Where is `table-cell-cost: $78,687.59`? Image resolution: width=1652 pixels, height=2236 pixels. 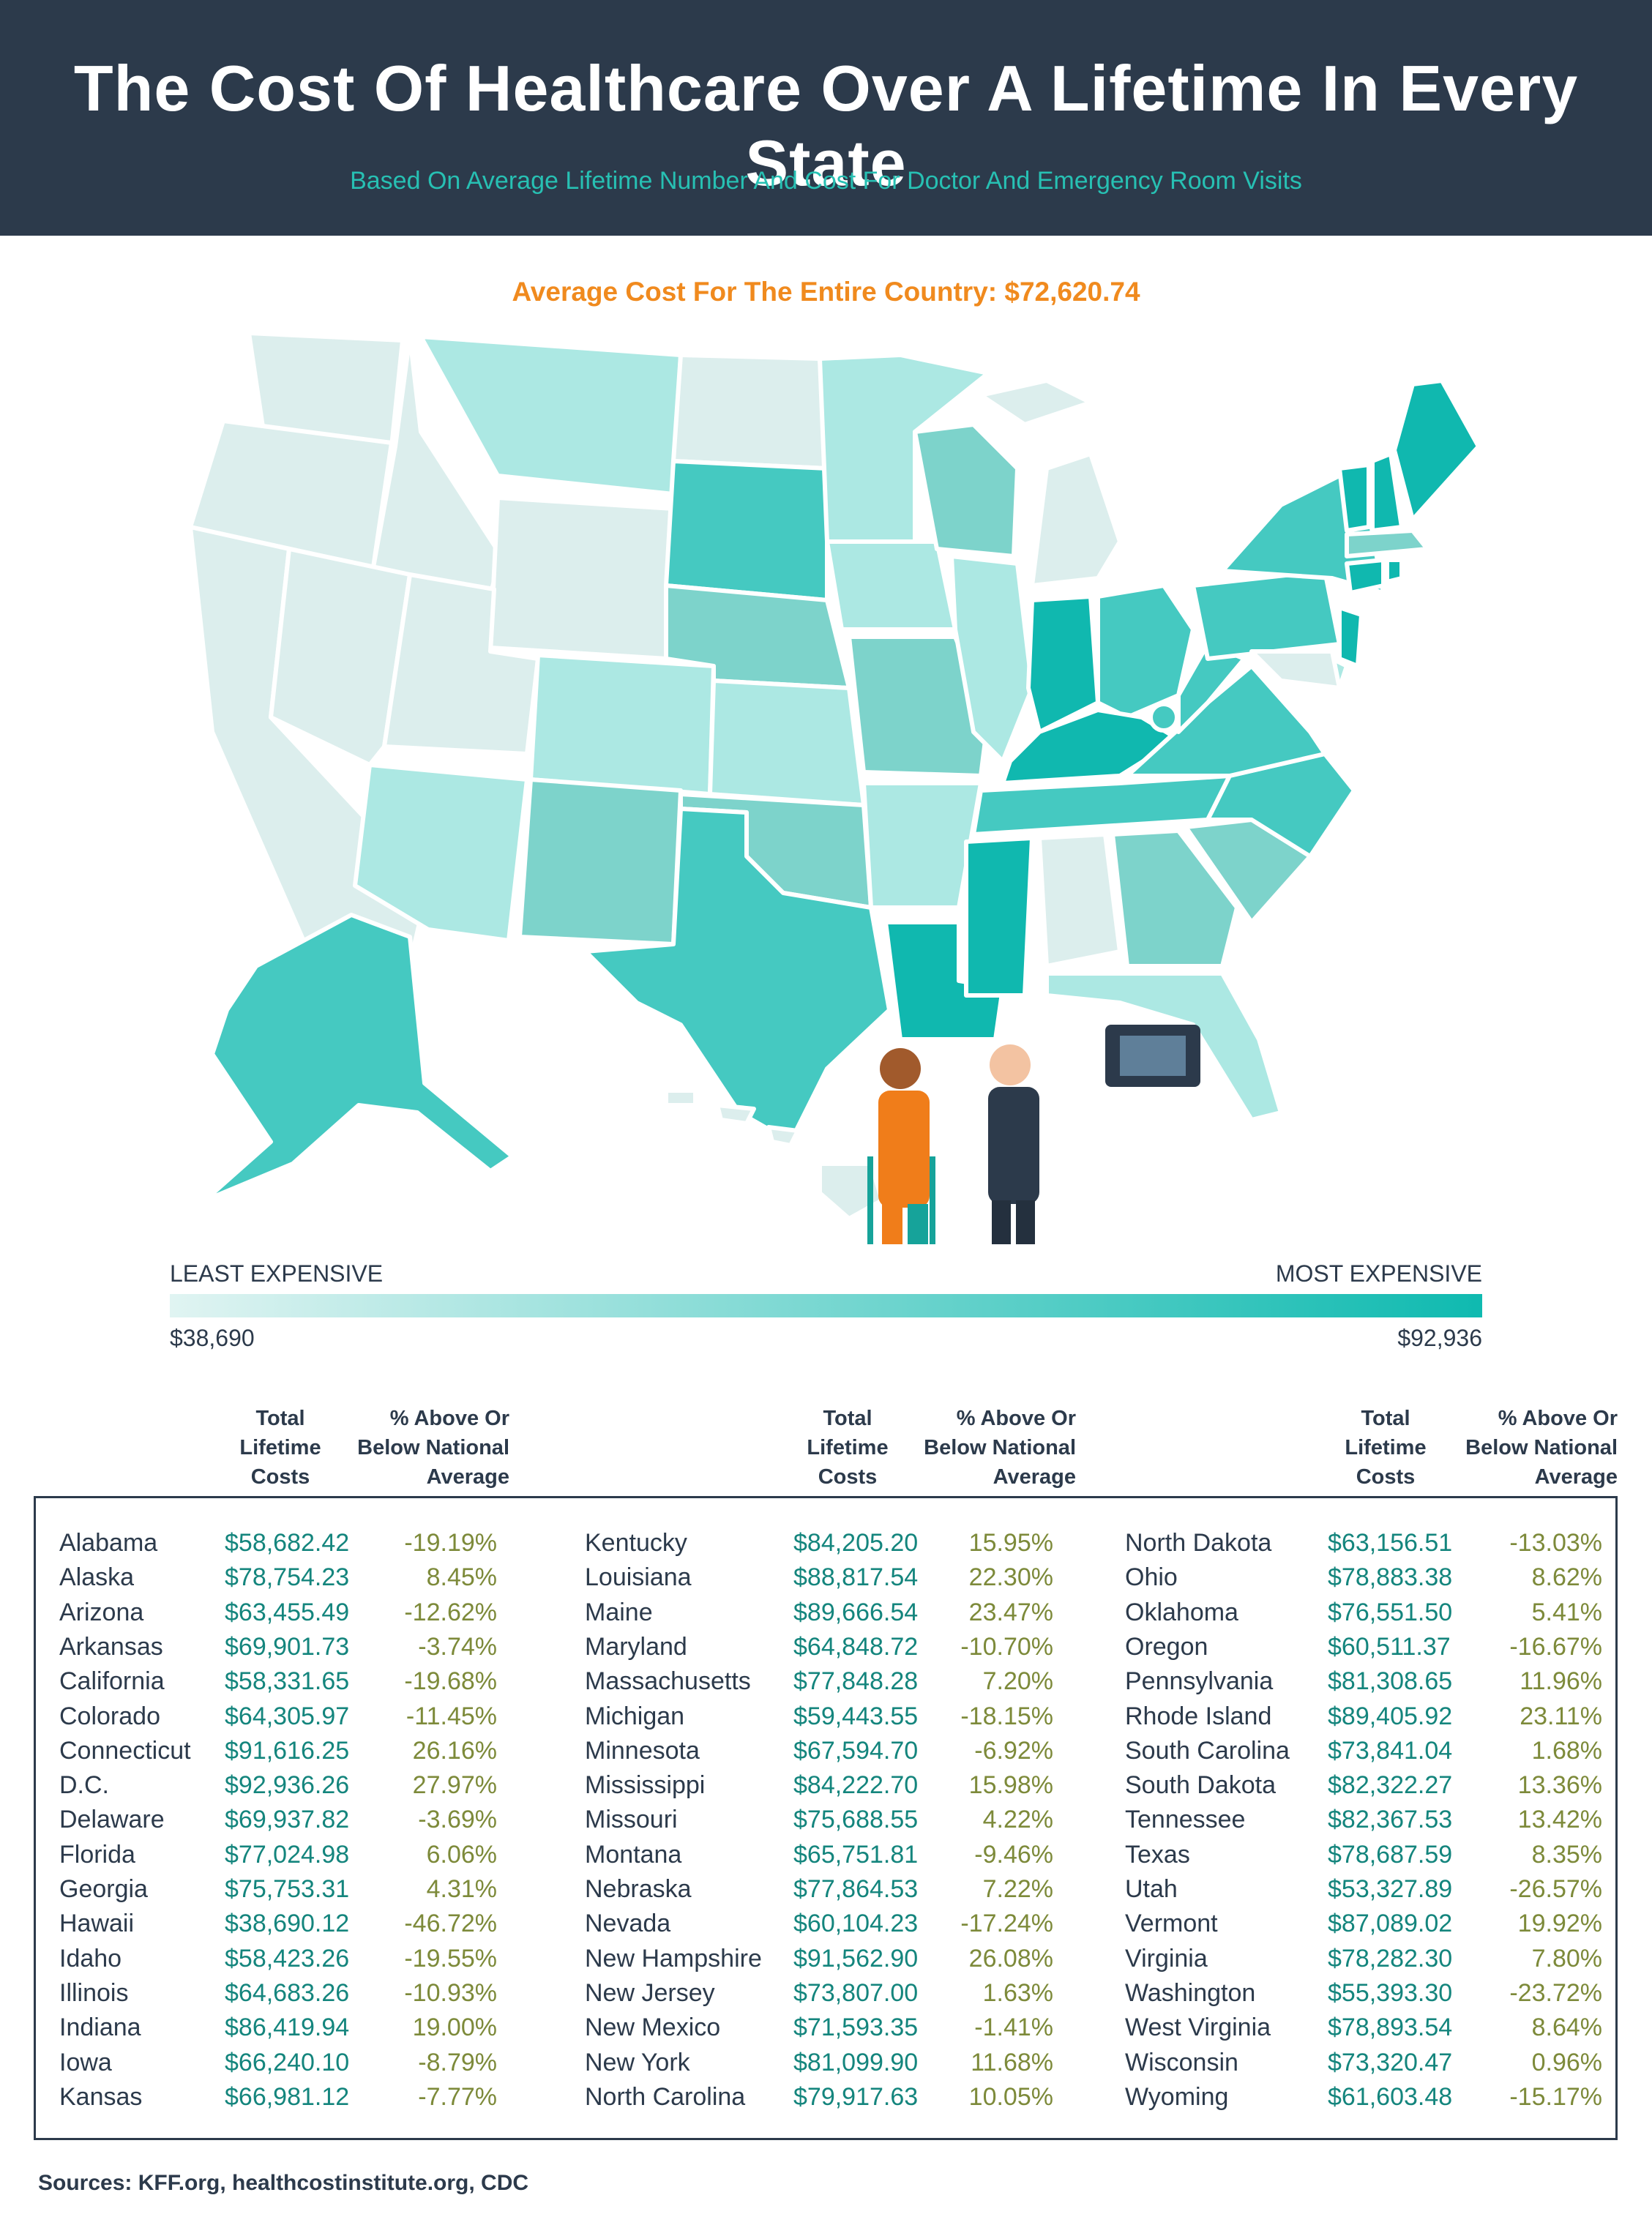
table-cell-cost: $78,687.59 is located at coordinates (1390, 1854).